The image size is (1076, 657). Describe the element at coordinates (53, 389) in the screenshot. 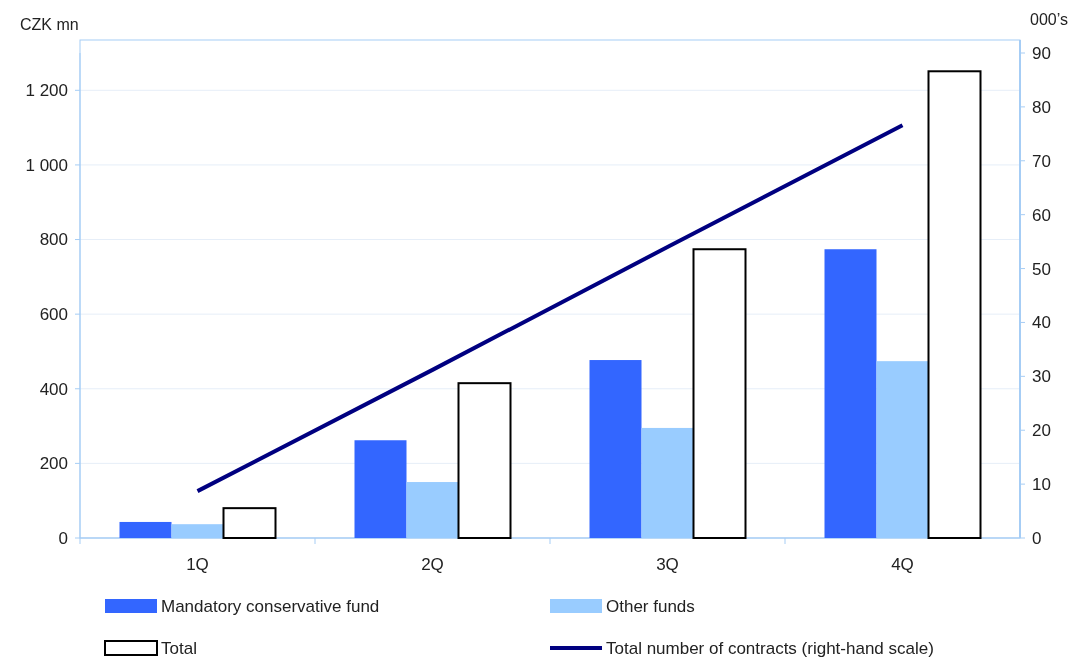

I see `y-tick-label: 400` at that location.